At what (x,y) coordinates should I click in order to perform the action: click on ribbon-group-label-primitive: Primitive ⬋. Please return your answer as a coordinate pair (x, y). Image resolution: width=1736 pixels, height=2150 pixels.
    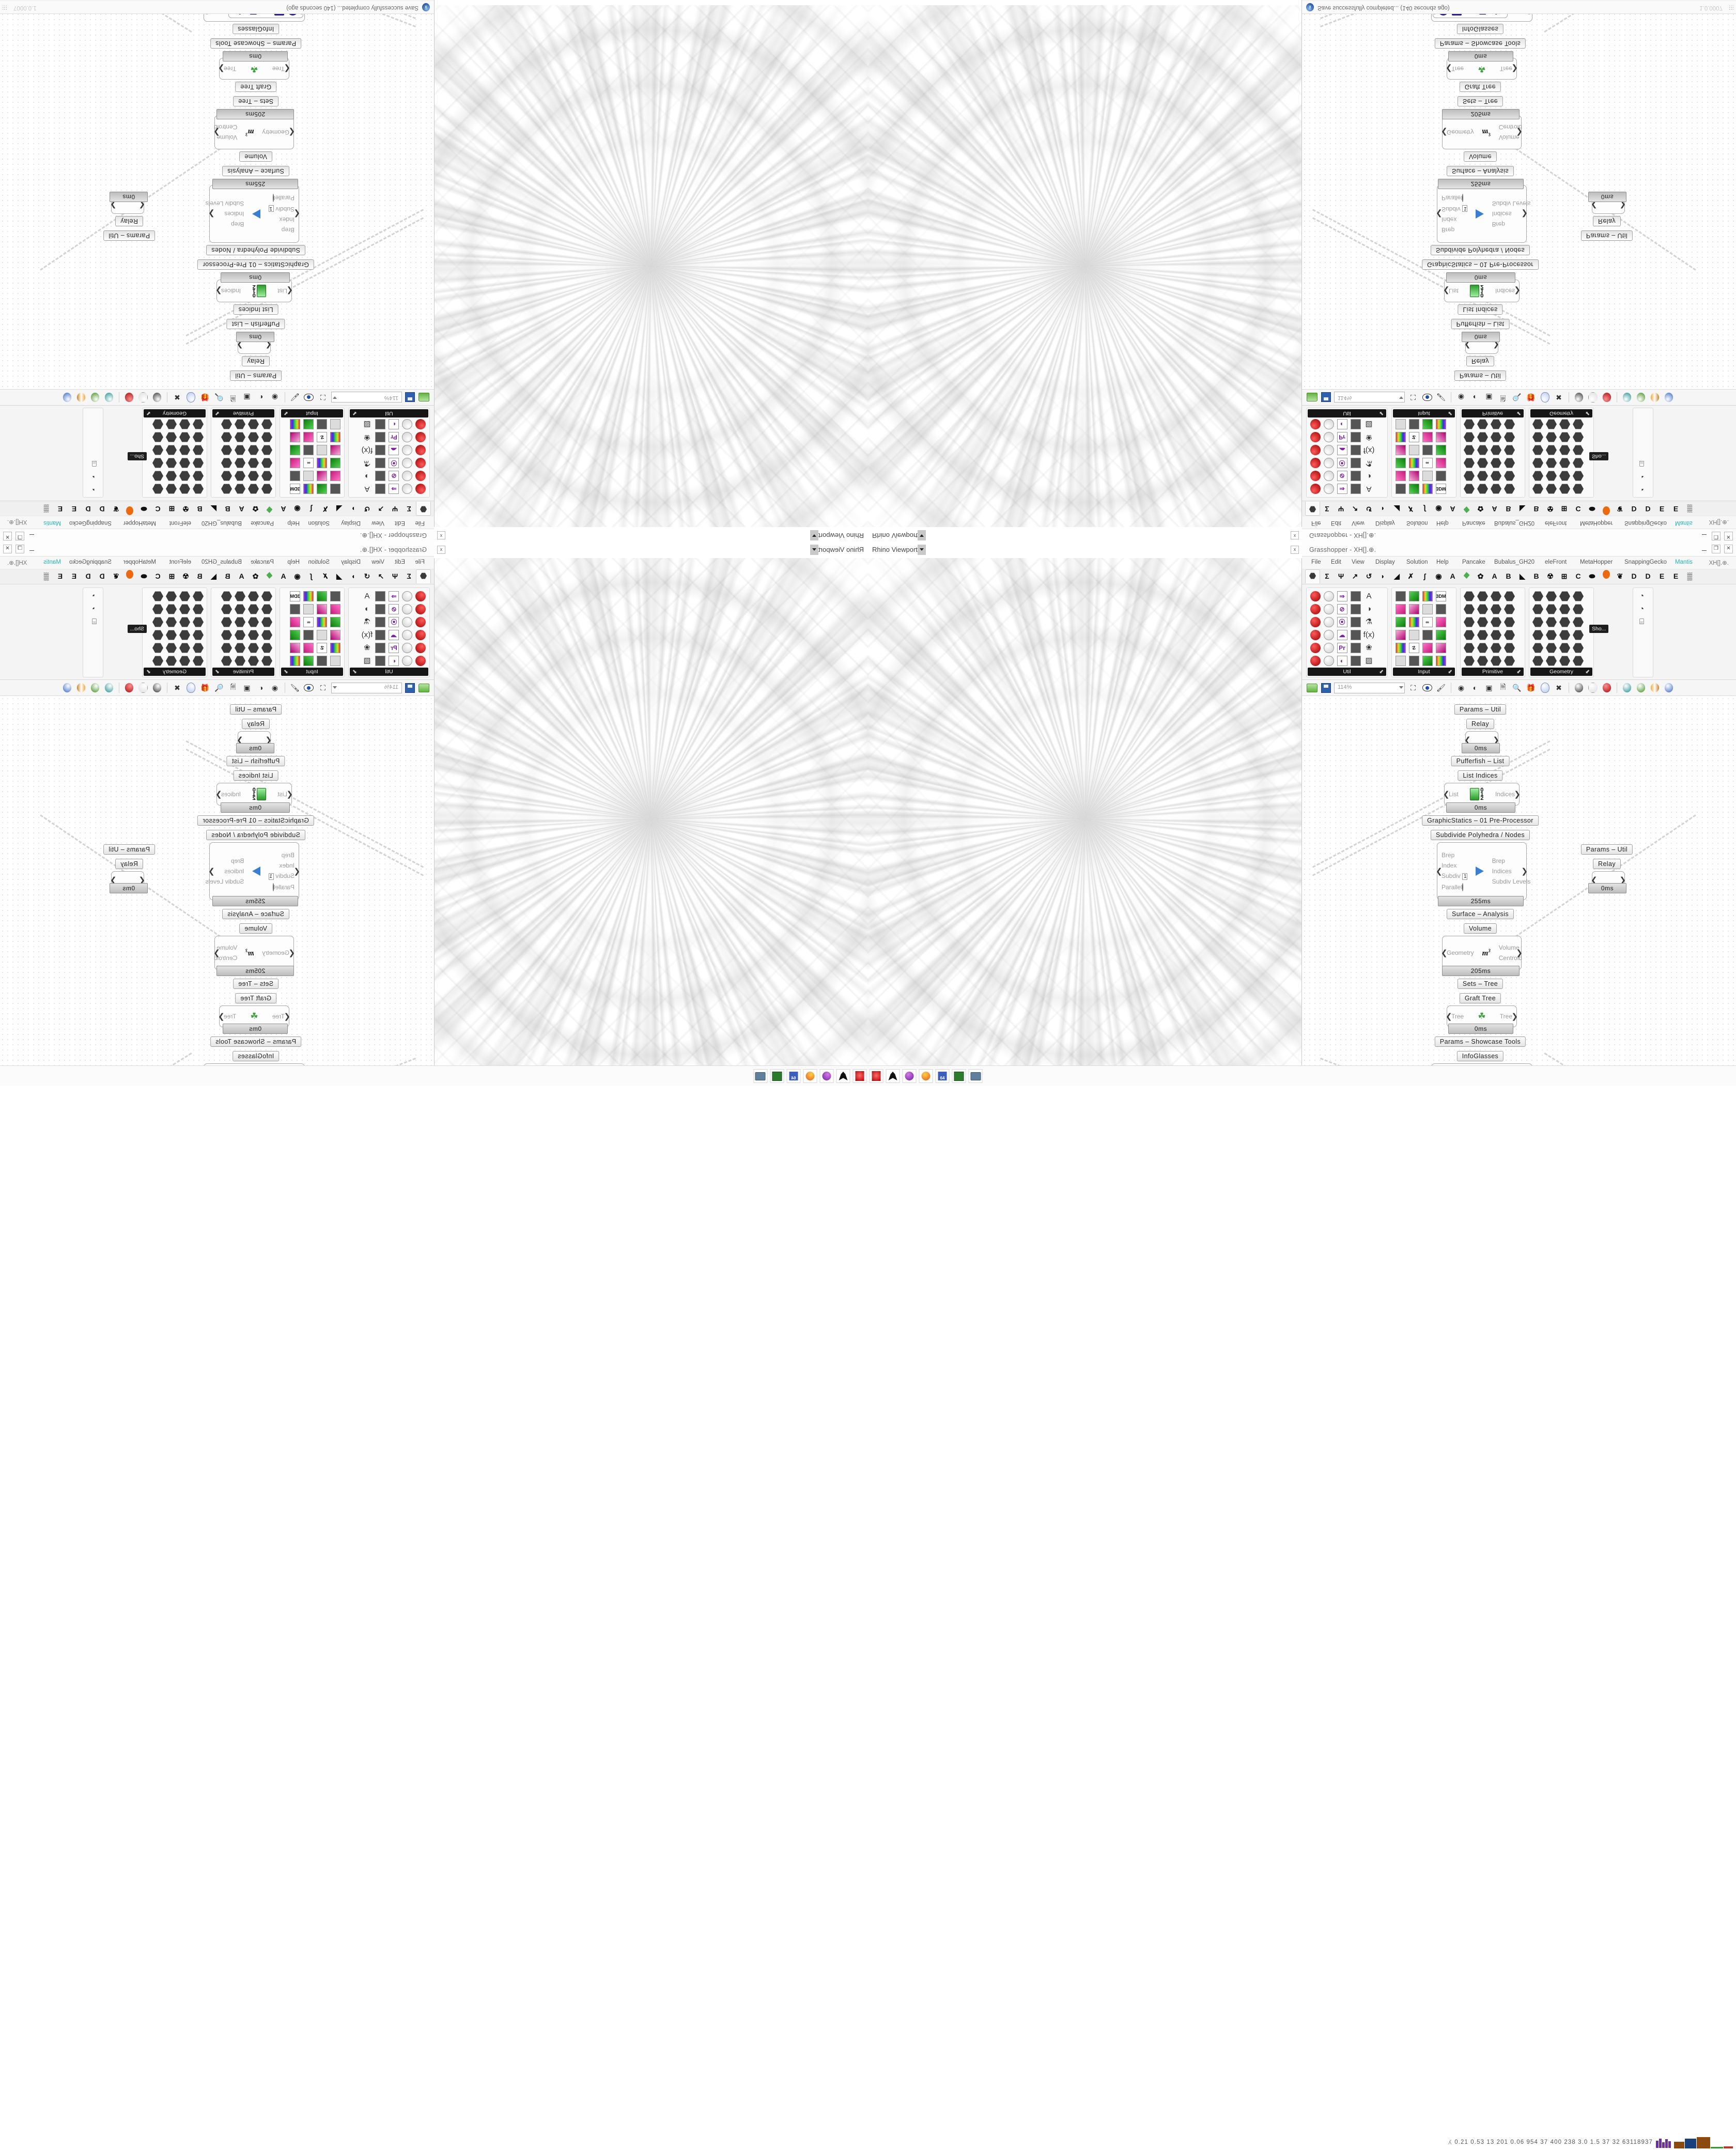
    Looking at the image, I should click on (243, 413).